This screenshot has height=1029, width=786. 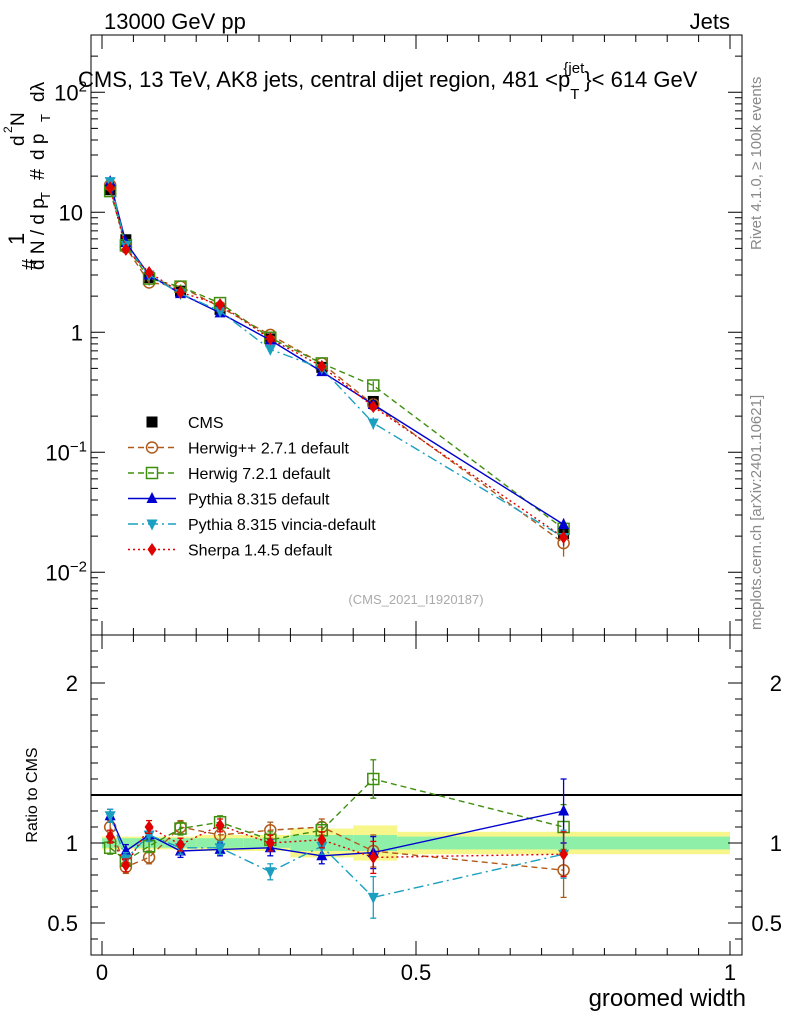 I want to click on band-inner, so click(x=125, y=843).